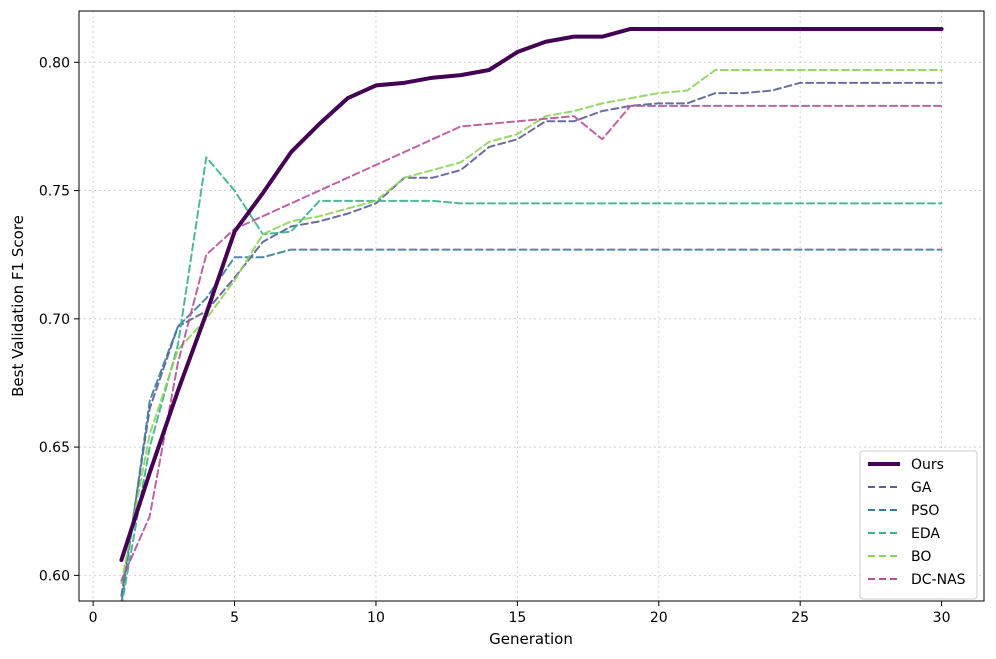  I want to click on x-tick-label: 20, so click(659, 618).